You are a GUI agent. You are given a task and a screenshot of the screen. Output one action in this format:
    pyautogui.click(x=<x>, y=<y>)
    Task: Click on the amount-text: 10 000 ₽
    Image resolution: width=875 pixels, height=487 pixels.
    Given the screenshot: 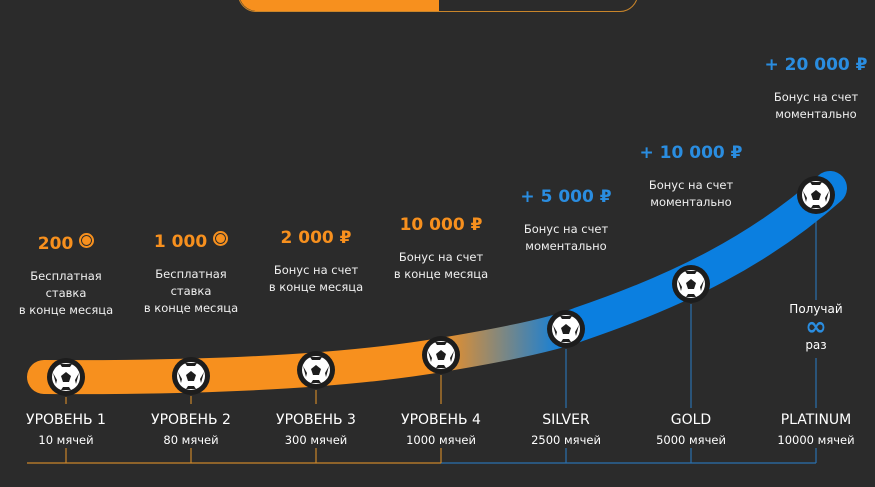 What is the action you would take?
    pyautogui.click(x=441, y=225)
    